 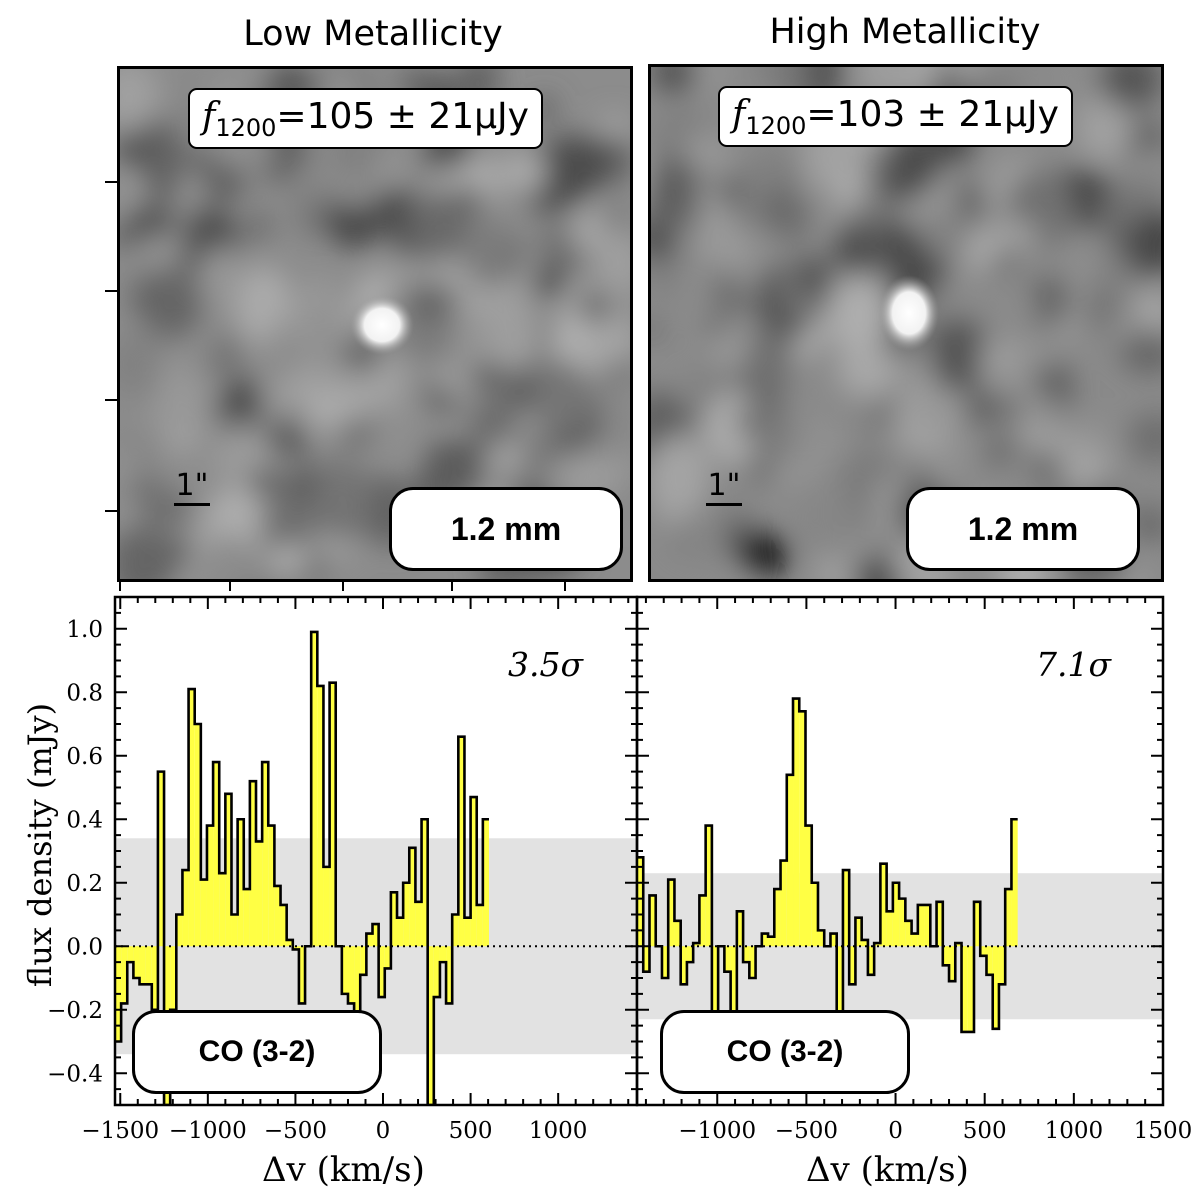 I want to click on spectrum-series-line, so click(x=827, y=865).